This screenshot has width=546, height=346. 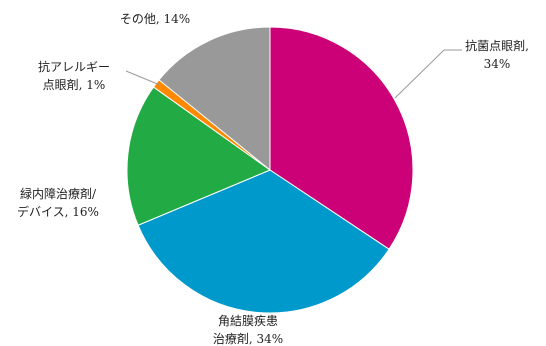 I want to click on leader-lines, so click(x=293, y=74).